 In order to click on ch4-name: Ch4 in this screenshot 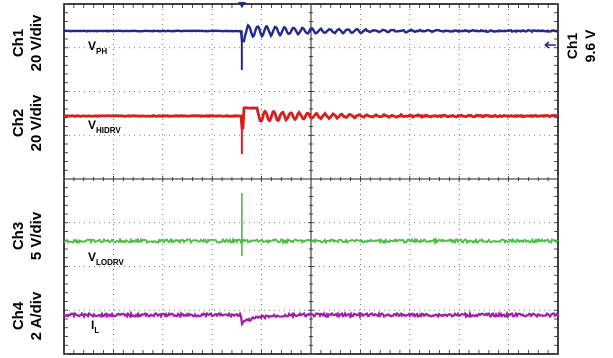, I will do `click(18, 315)`.